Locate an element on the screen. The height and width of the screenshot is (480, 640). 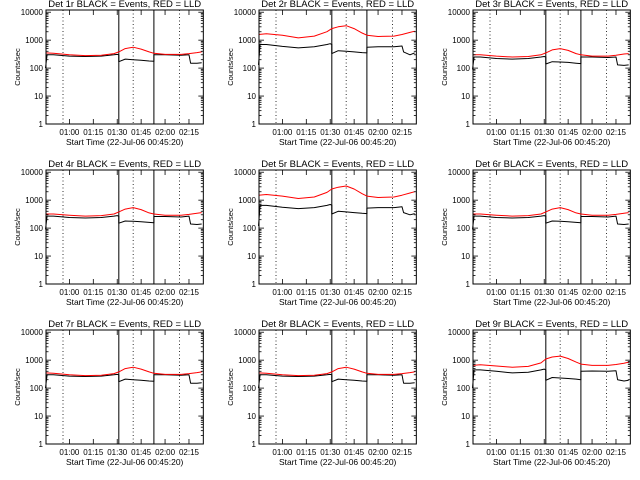
chart-title: Det 9r BLACK = Events, RED = LLD is located at coordinates (551, 325).